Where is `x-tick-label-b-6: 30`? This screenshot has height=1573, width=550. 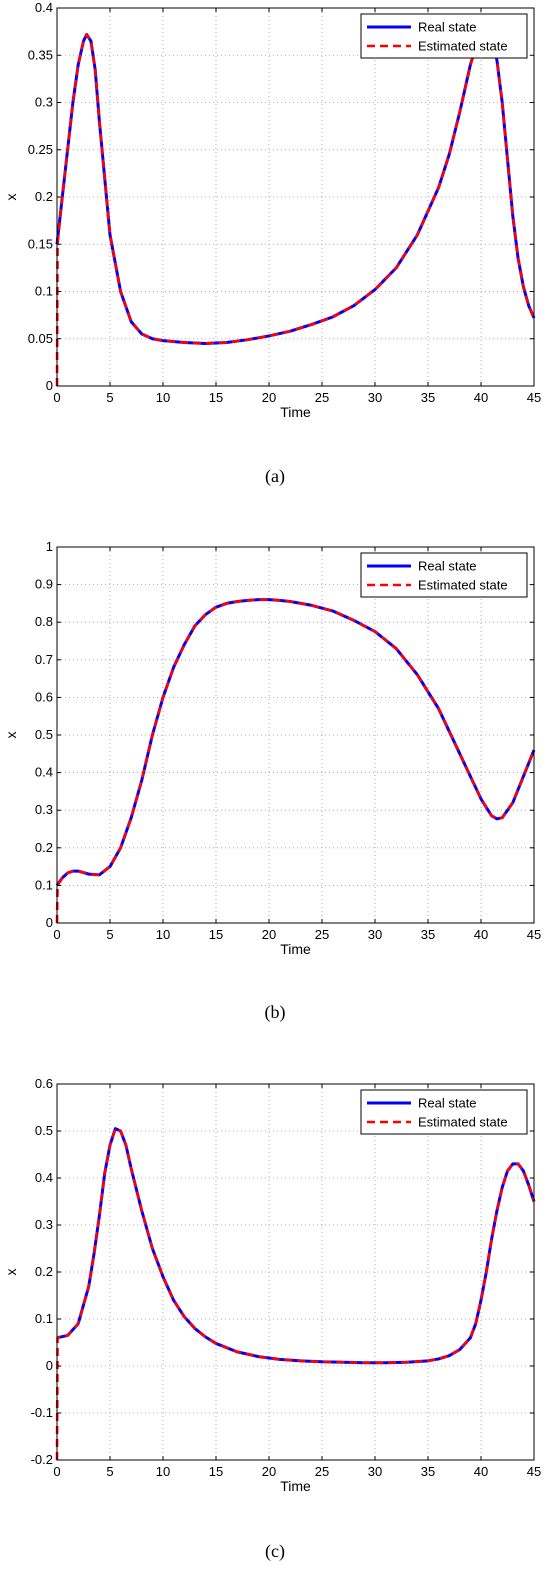
x-tick-label-b-6: 30 is located at coordinates (375, 934).